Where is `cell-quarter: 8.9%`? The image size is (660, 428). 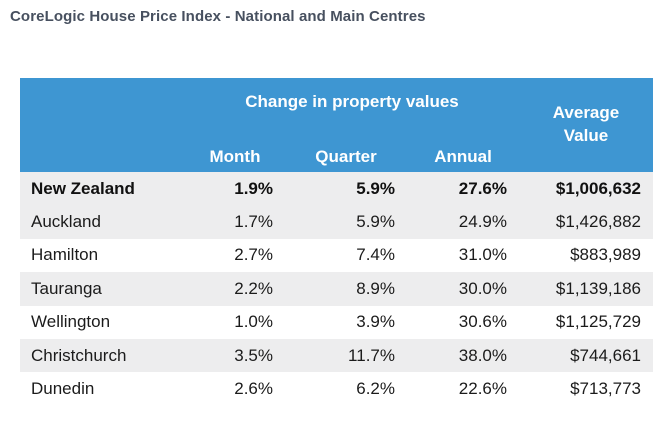
cell-quarter: 8.9% is located at coordinates (375, 288).